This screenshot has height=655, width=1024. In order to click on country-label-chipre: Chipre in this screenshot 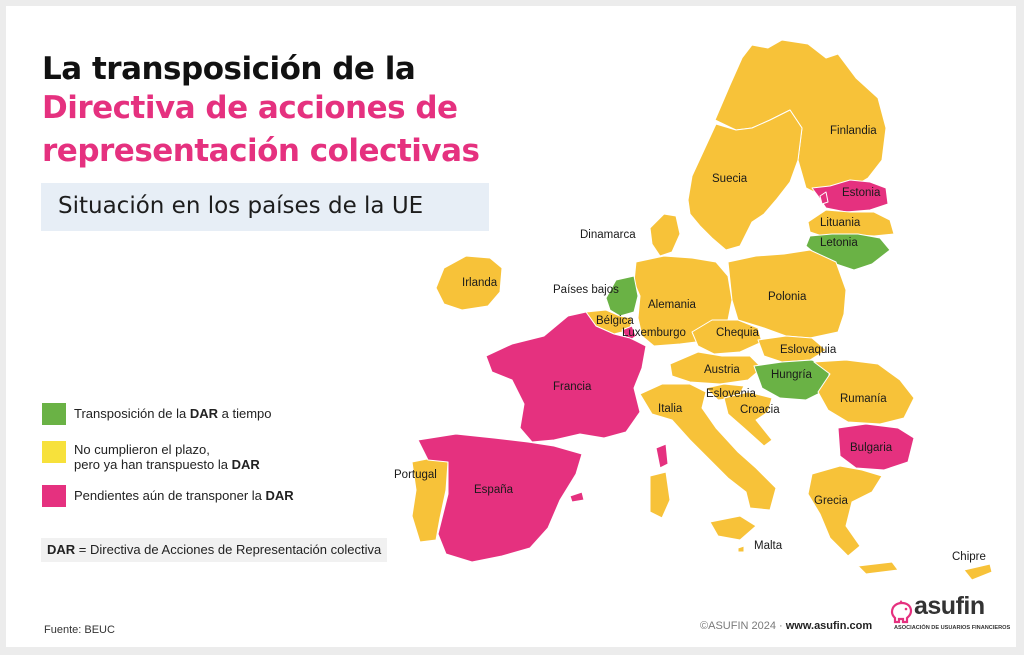, I will do `click(969, 557)`.